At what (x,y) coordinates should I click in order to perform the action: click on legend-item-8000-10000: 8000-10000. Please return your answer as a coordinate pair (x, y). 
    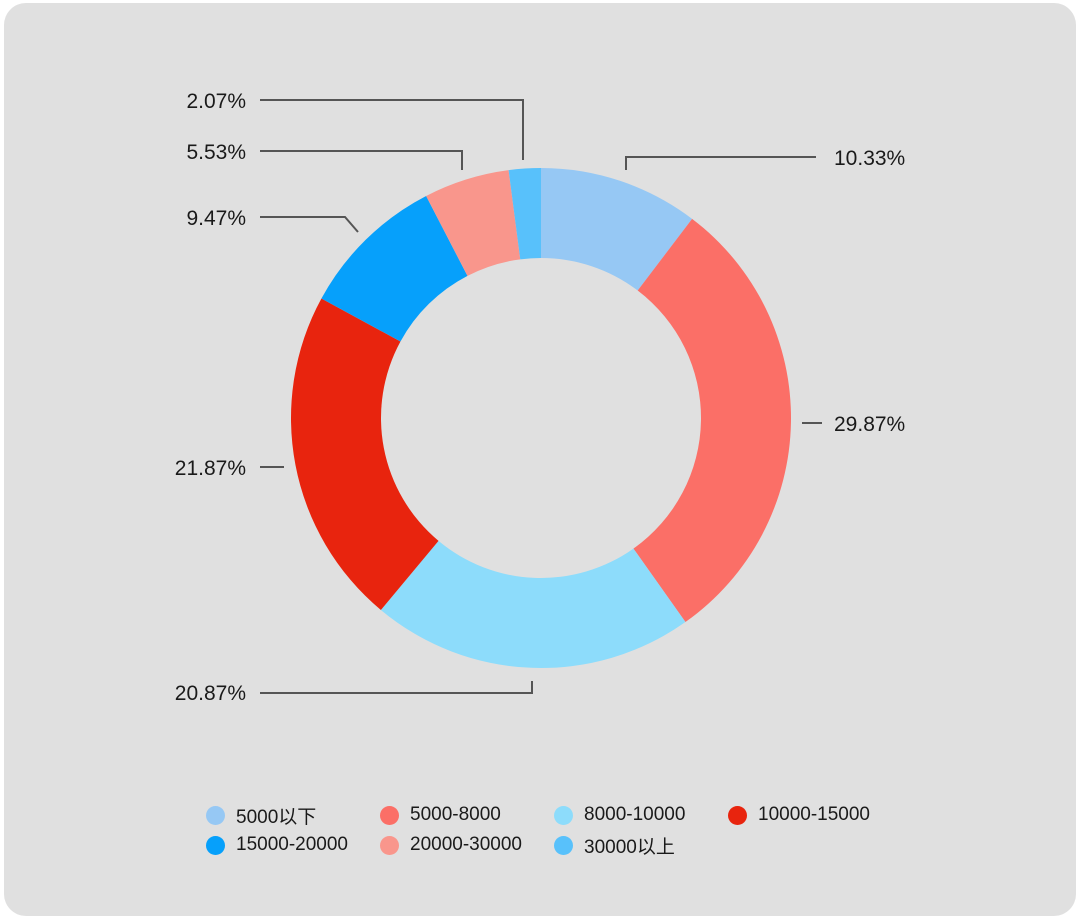
    Looking at the image, I should click on (641, 815).